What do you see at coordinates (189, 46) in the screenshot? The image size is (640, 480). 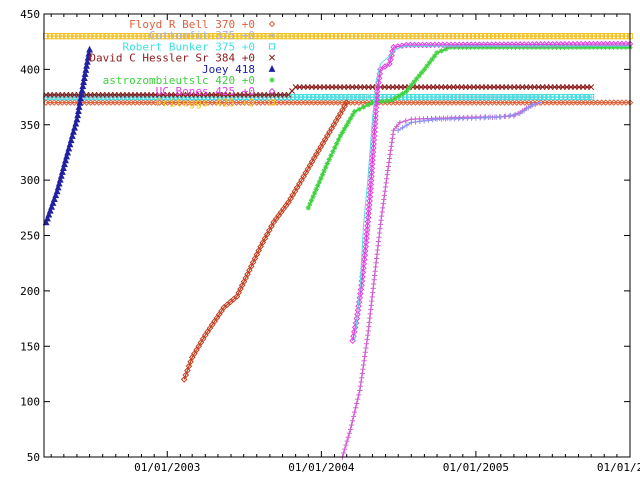 I see `legend-label: Robert Bunker 375 +0` at bounding box center [189, 46].